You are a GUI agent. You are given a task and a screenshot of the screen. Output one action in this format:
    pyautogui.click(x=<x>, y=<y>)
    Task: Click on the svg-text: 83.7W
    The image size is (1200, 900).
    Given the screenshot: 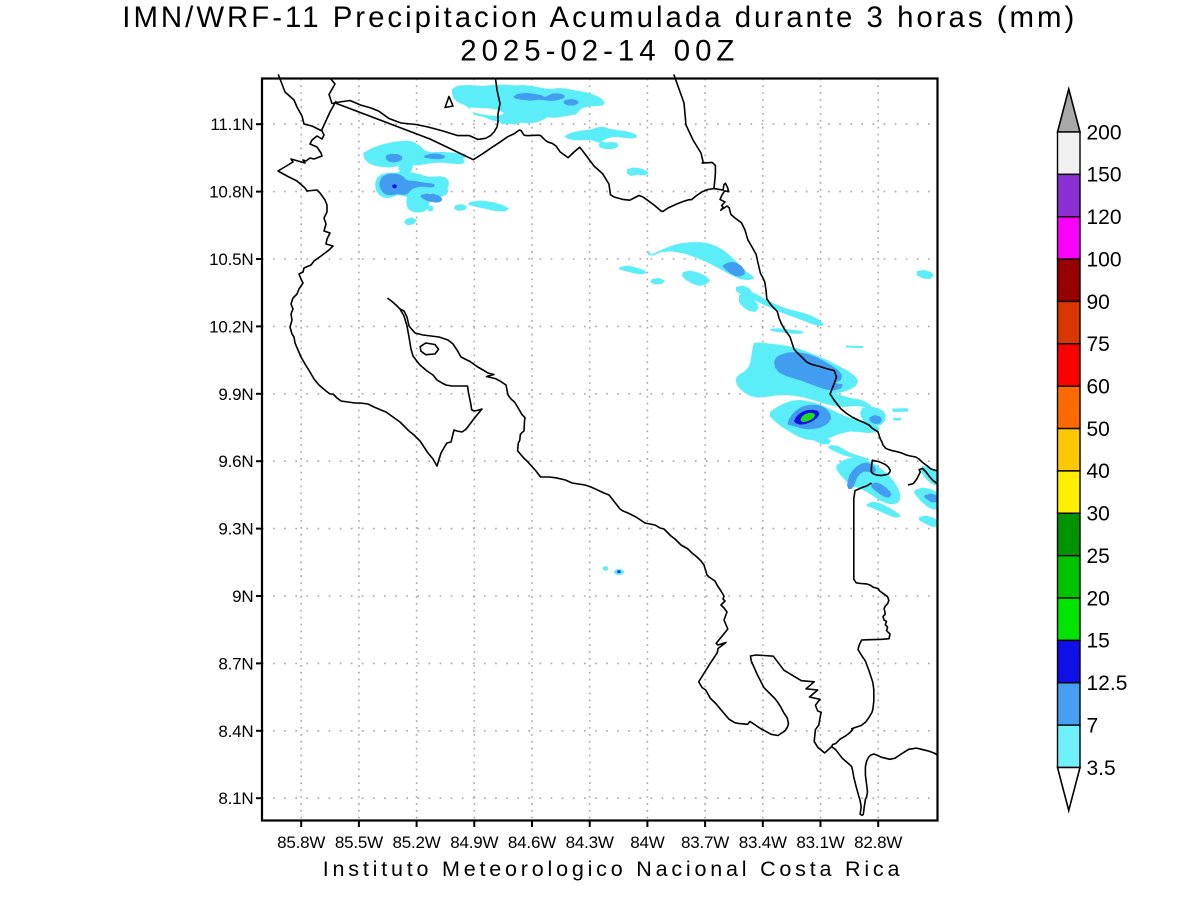 What is the action you would take?
    pyautogui.click(x=705, y=842)
    